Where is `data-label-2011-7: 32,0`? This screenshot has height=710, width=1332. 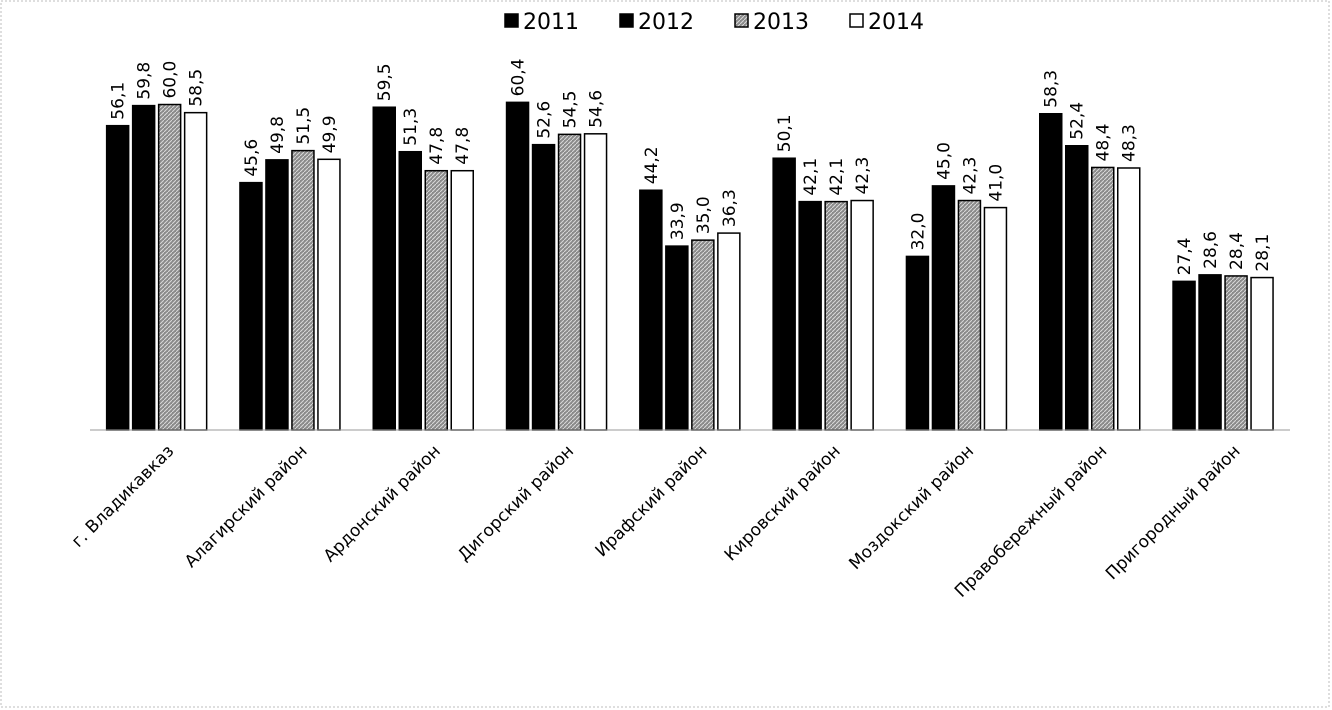
data-label-2011-7: 32,0 is located at coordinates (918, 232).